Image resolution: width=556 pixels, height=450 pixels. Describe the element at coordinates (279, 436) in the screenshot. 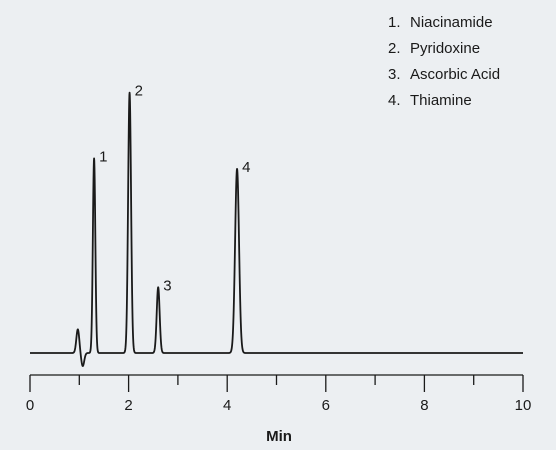

I see `x-axis-title: Min` at that location.